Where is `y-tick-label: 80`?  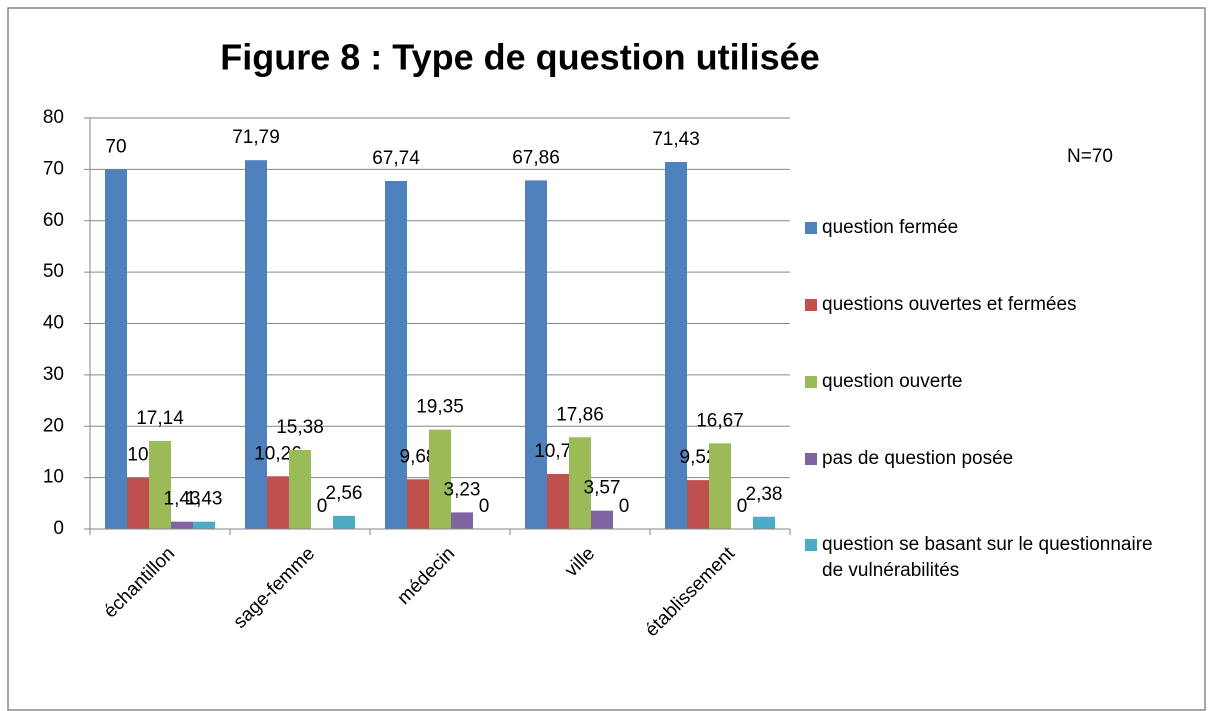 y-tick-label: 80 is located at coordinates (53, 117).